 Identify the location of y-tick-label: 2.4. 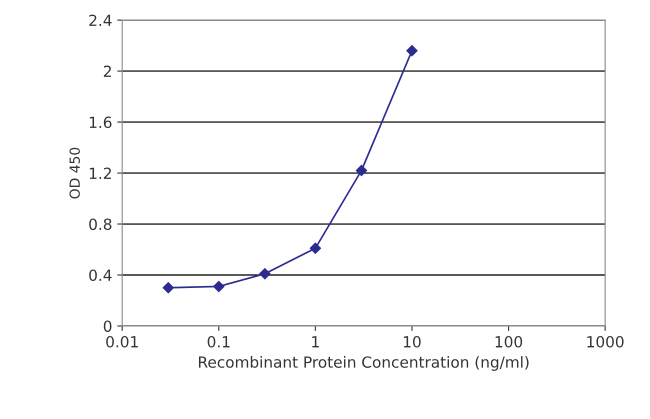
(100, 20).